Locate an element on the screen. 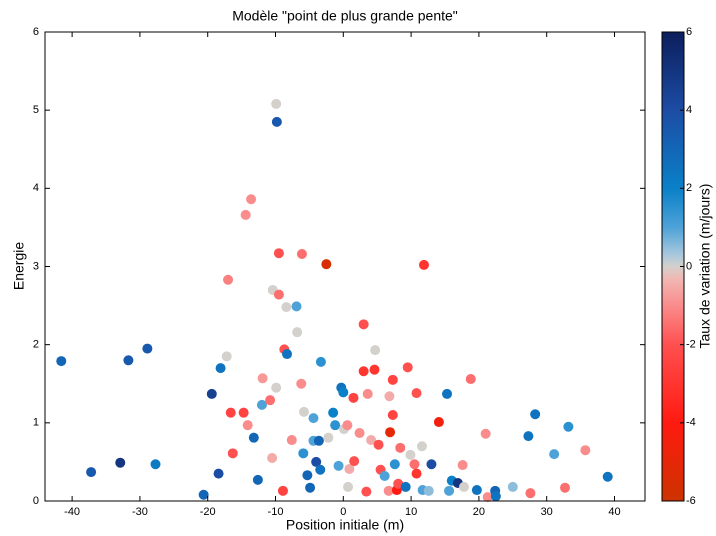 The height and width of the screenshot is (536, 716). colorbar-label: Taux de variation (m/jours) is located at coordinates (705, 266).